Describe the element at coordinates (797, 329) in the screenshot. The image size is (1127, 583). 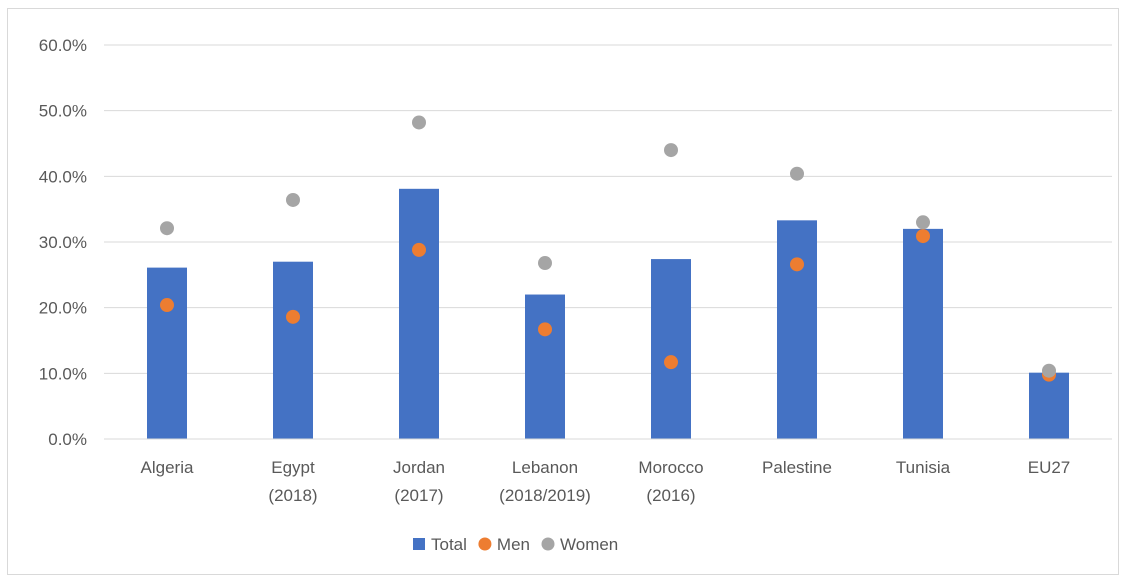
I see `bar-total-palestine` at that location.